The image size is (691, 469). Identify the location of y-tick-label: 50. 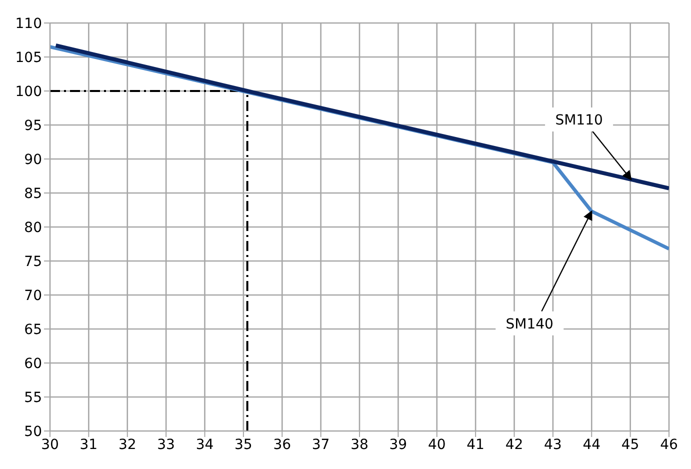
(33, 432).